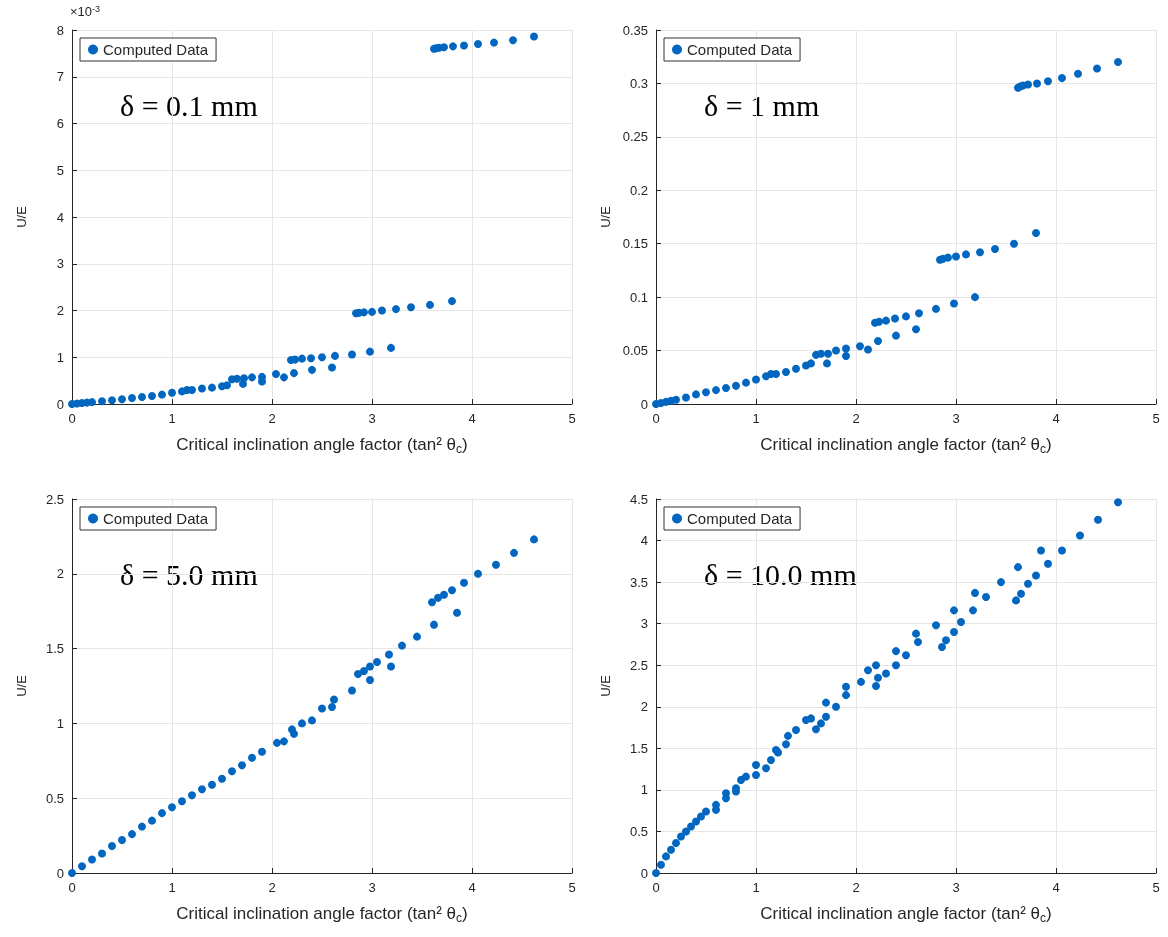 This screenshot has height=937, width=1168. I want to click on y-tick-label: 8, so click(60, 30).